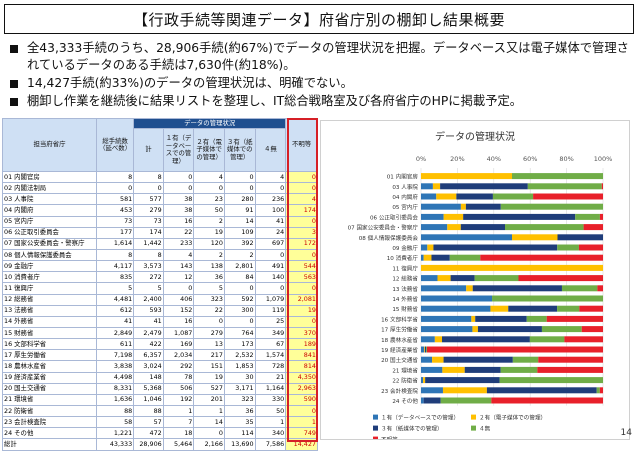 The image size is (638, 451). What do you see at coordinates (115, 310) in the screenshot?
I see `table-cell: 612` at bounding box center [115, 310].